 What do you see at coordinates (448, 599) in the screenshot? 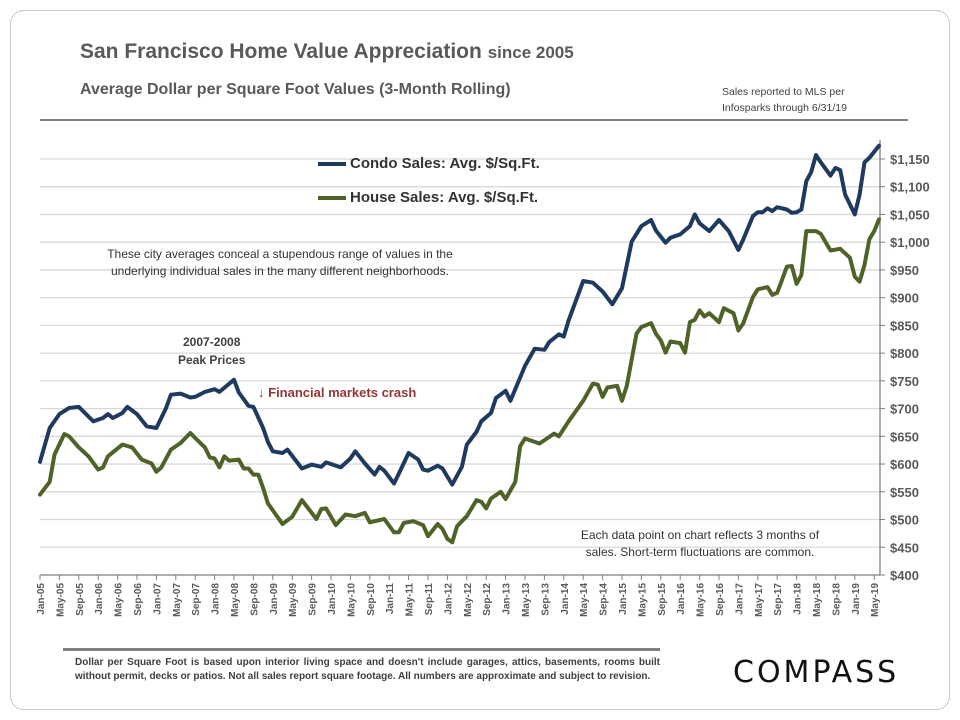
I see `x-tick-label: Jan-12` at bounding box center [448, 599].